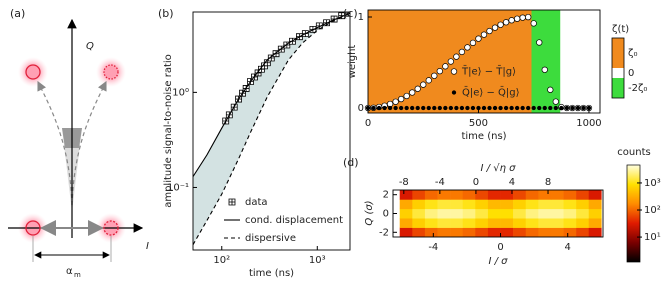  What do you see at coordinates (221, 260) in the screenshot?
I see `x-tick-label: 10²` at bounding box center [221, 260].